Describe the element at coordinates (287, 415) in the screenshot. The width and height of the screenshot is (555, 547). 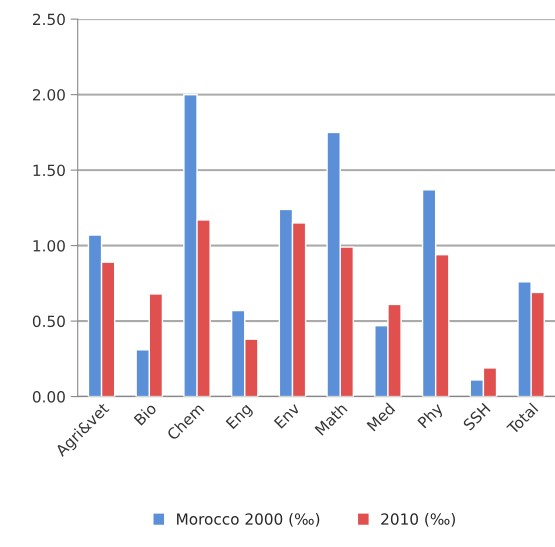
I see `x-tick-label: Env` at that location.